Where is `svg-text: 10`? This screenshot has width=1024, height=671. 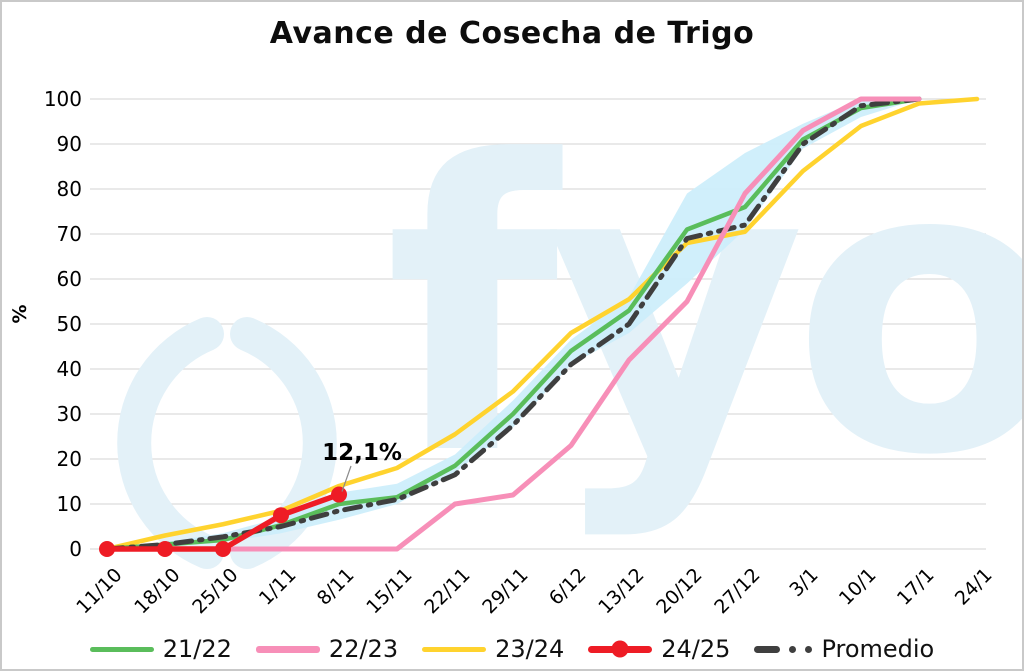
svg-text: 10 is located at coordinates (69, 504).